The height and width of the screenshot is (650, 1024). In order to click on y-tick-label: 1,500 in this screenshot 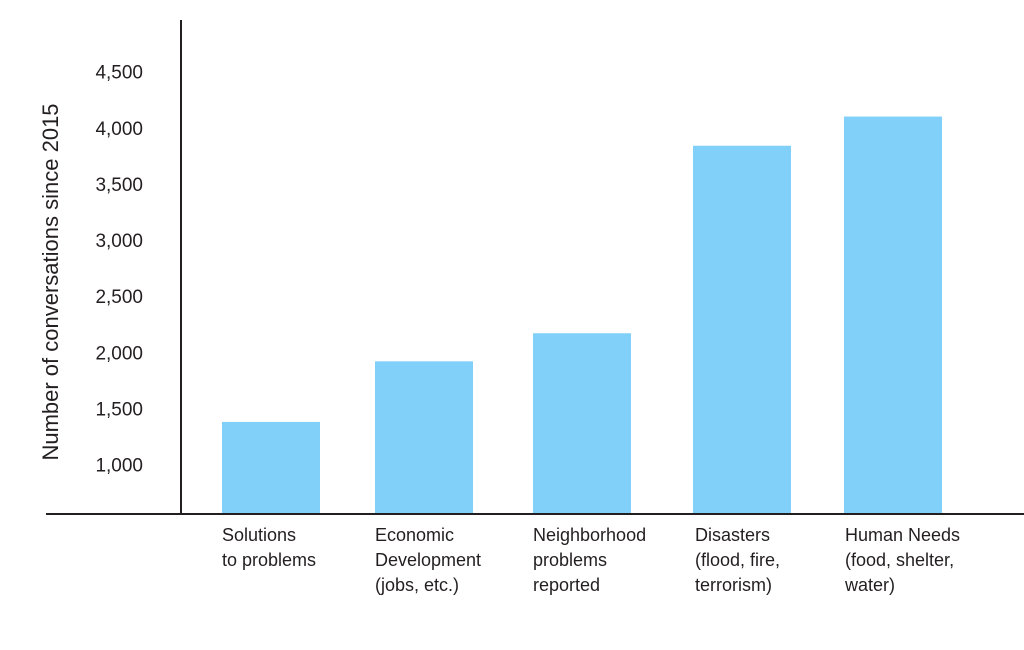, I will do `click(119, 409)`.